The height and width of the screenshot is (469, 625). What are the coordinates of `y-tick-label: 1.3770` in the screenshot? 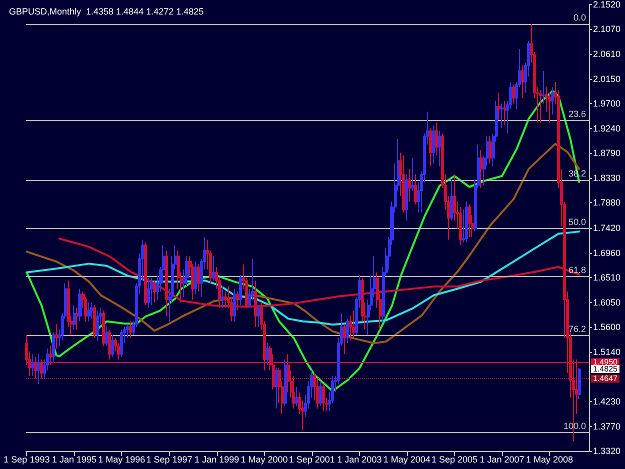 It's located at (607, 426).